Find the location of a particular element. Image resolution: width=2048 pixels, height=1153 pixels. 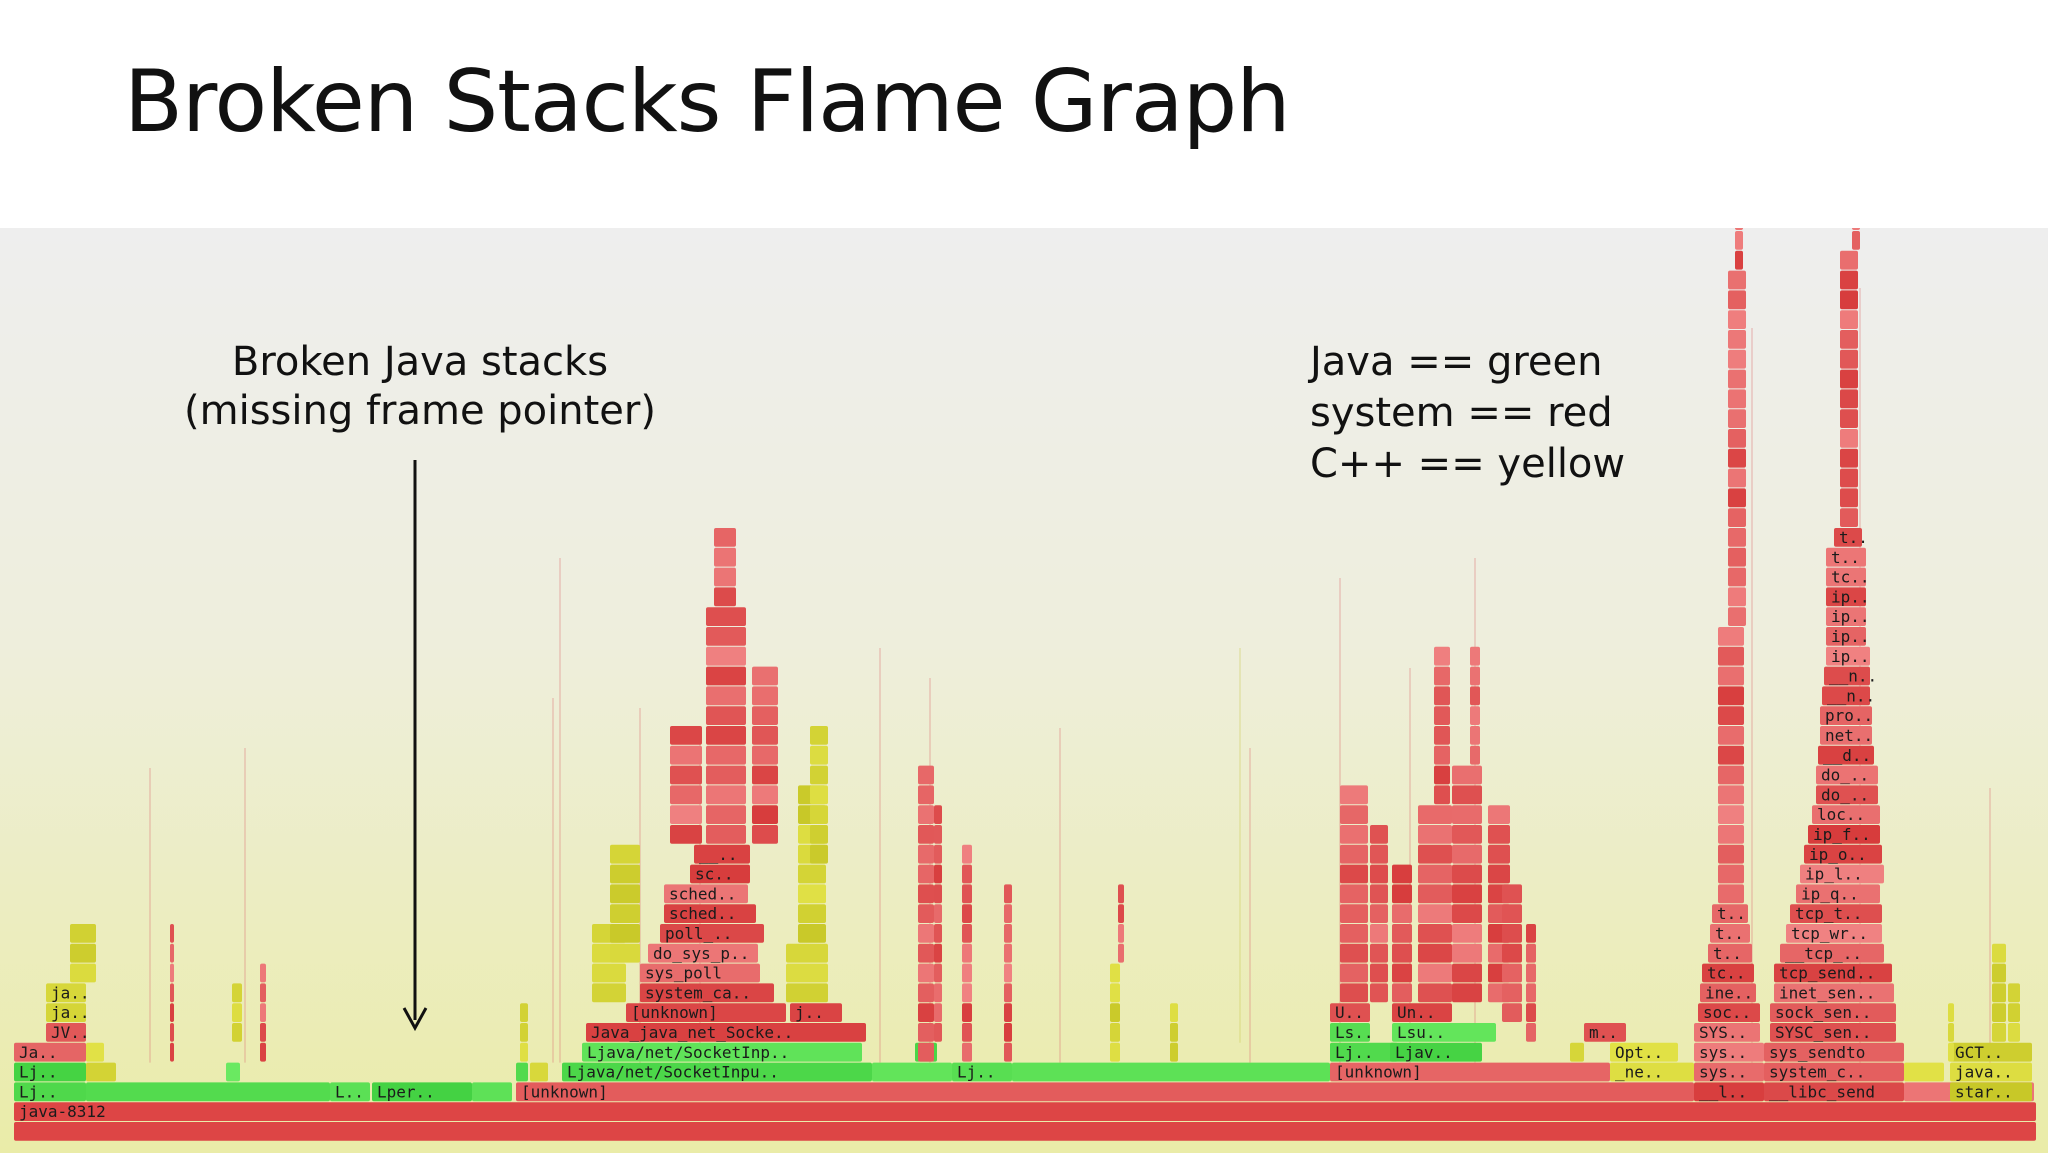

frame-9: Lj.. is located at coordinates (50, 1072).